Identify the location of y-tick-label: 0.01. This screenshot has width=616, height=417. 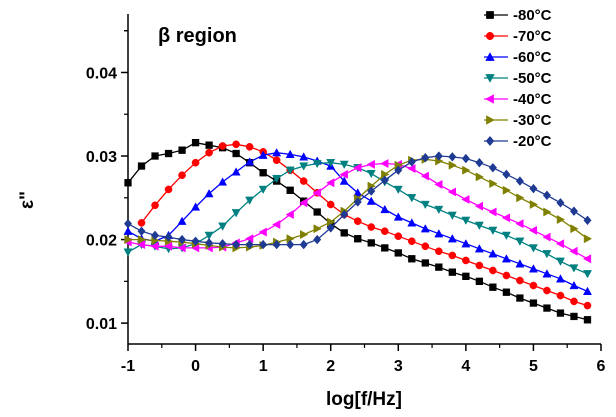
(101, 324).